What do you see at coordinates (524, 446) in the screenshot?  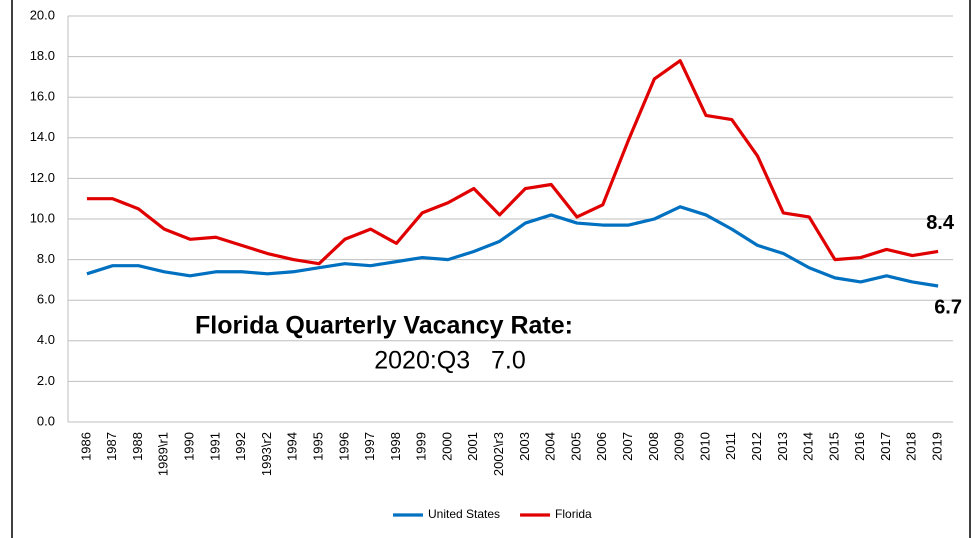 I see `x-tick-label: 2003` at bounding box center [524, 446].